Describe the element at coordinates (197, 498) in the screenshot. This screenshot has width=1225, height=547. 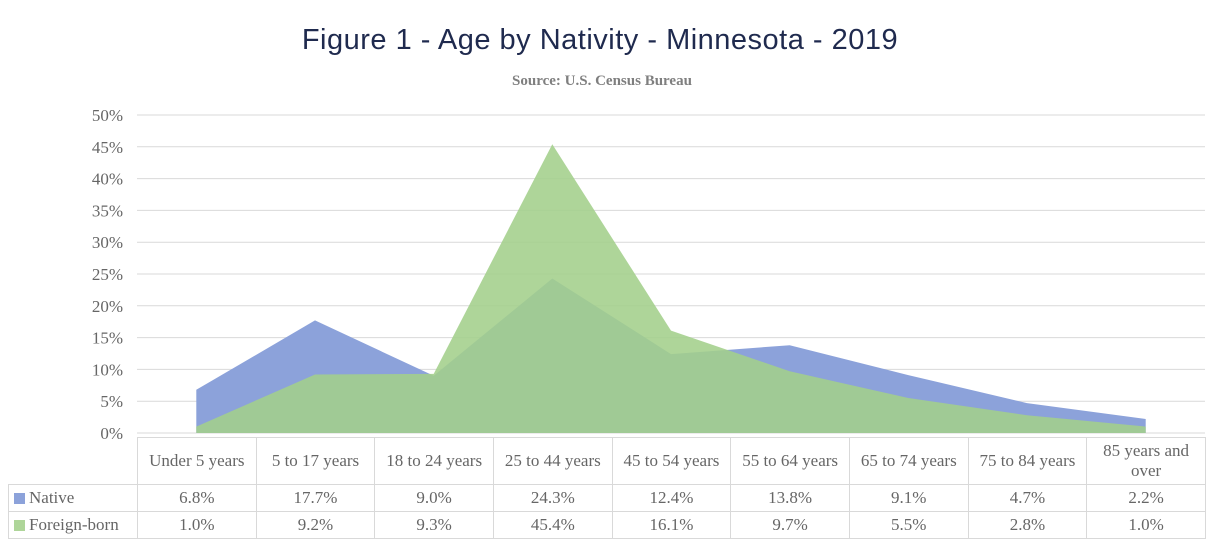
I see `table-cell: 6.8%` at that location.